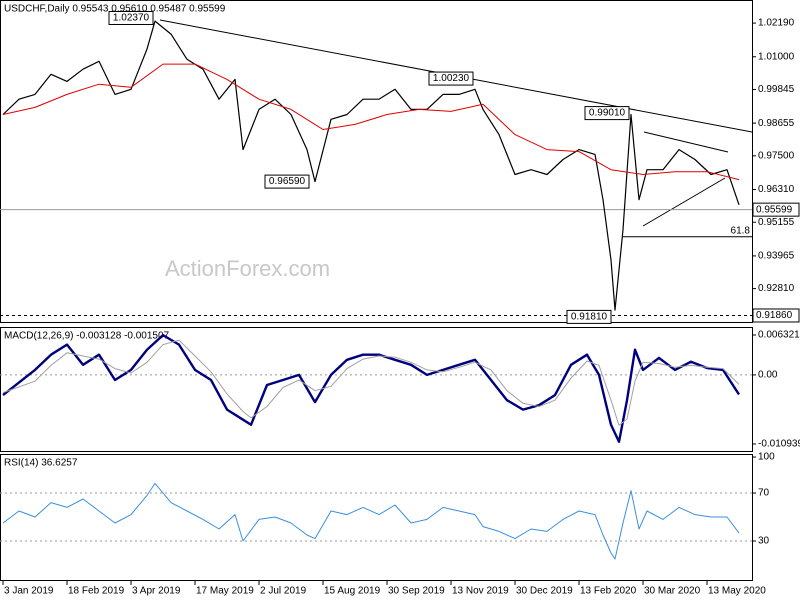 The image size is (800, 605). What do you see at coordinates (779, 335) in the screenshot?
I see `y-tick-label: 0.006321` at bounding box center [779, 335].